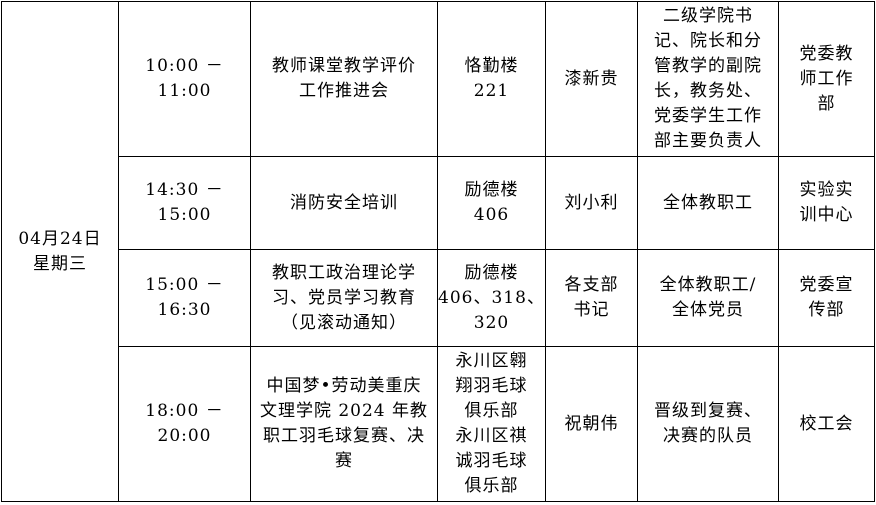 The image size is (876, 505). What do you see at coordinates (826, 203) in the screenshot?
I see `department-cell: 实验实 训中心` at bounding box center [826, 203].